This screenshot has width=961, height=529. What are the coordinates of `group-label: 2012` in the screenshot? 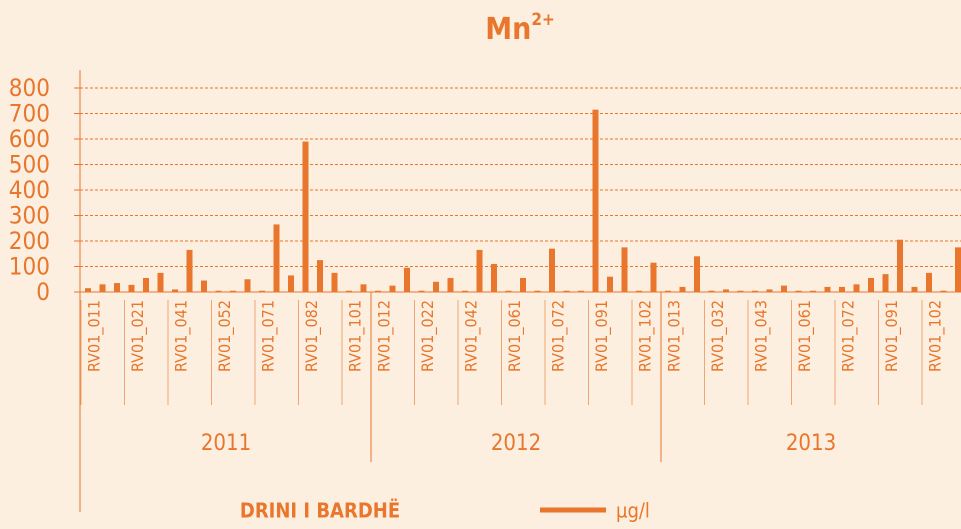 It's located at (516, 443).